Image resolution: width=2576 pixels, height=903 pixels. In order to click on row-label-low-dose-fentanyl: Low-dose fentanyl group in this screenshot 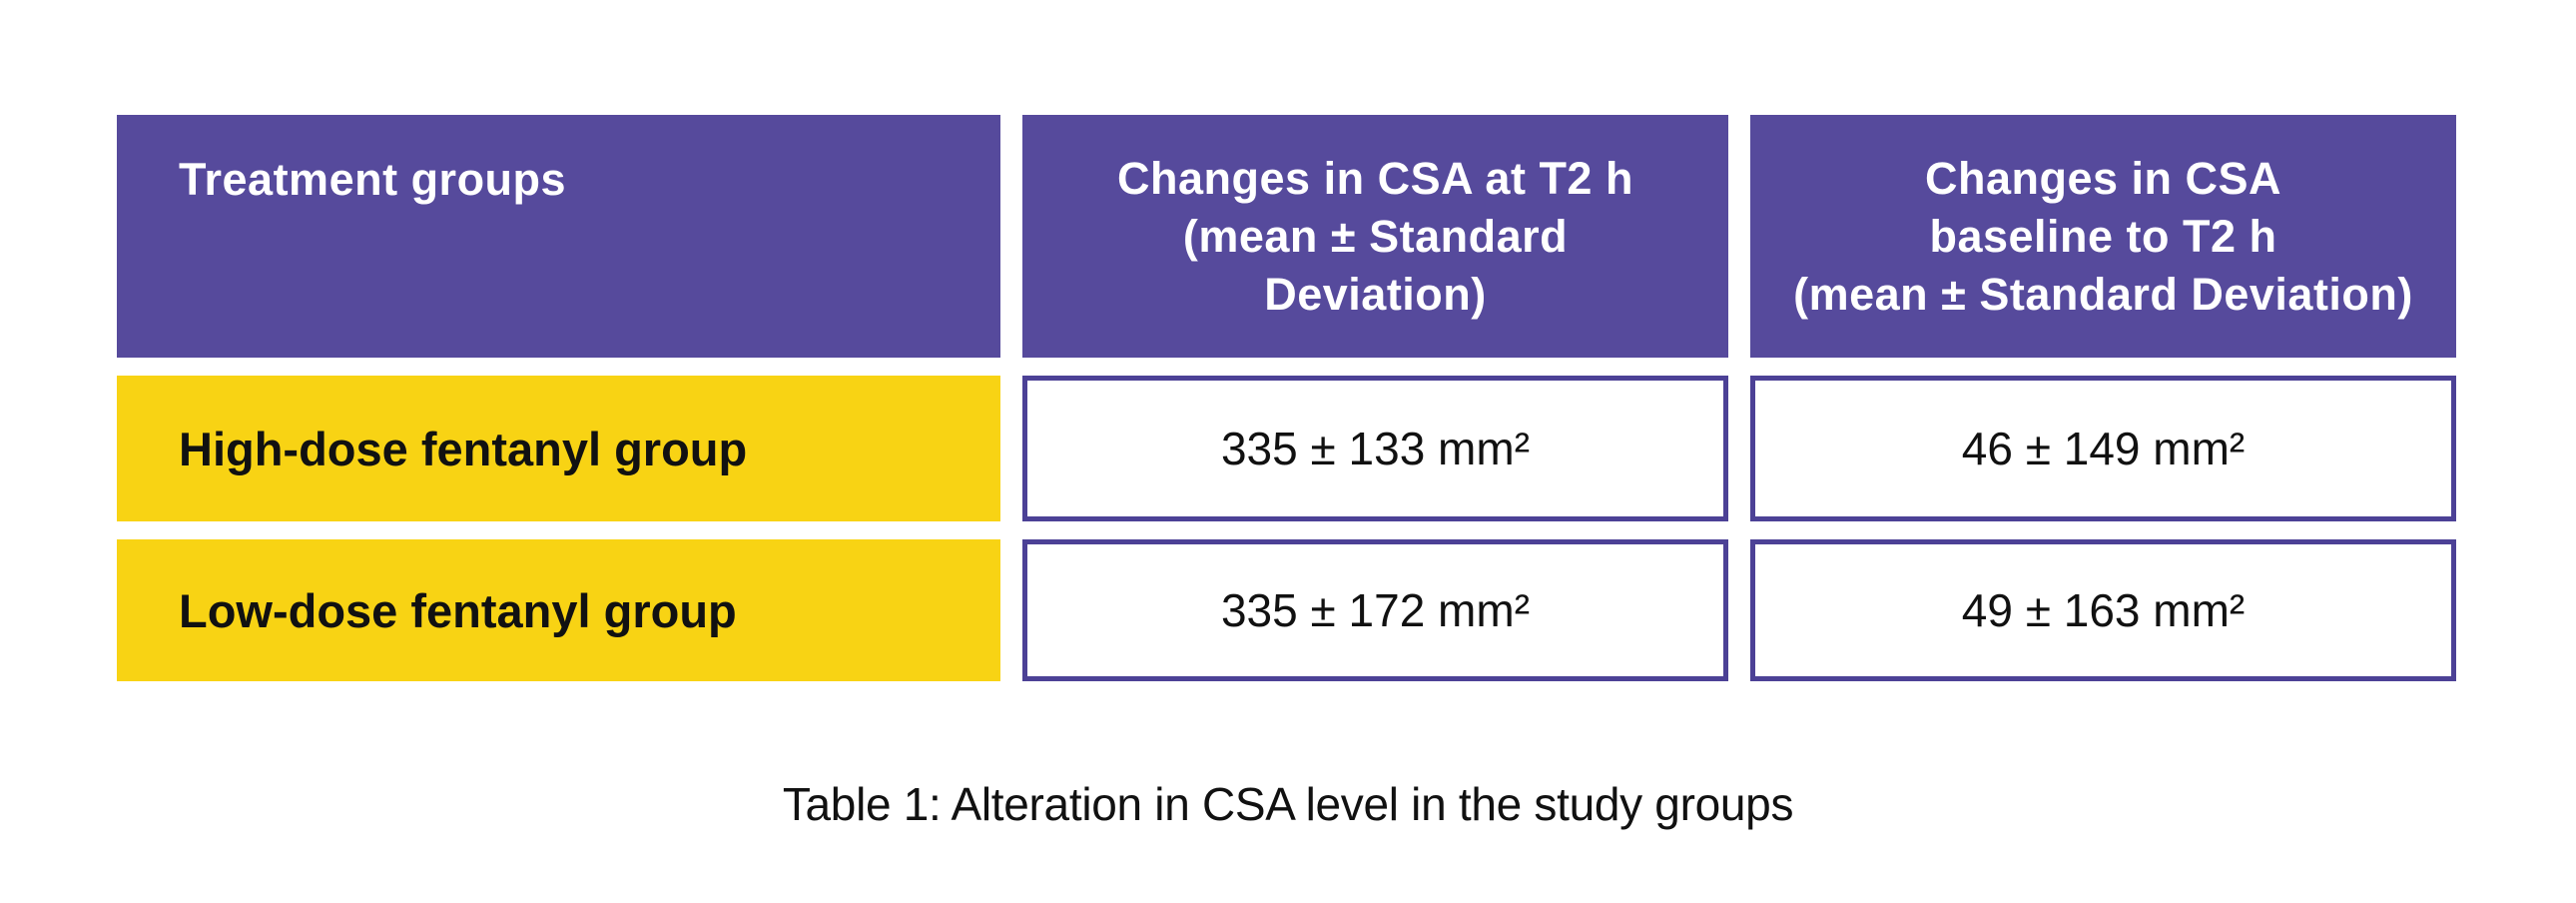, I will do `click(558, 610)`.